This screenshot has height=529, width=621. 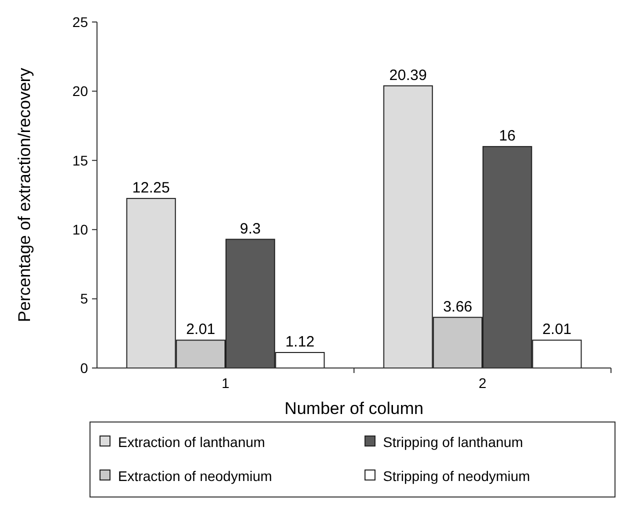 I want to click on y-tick-label: 5, so click(x=84, y=298).